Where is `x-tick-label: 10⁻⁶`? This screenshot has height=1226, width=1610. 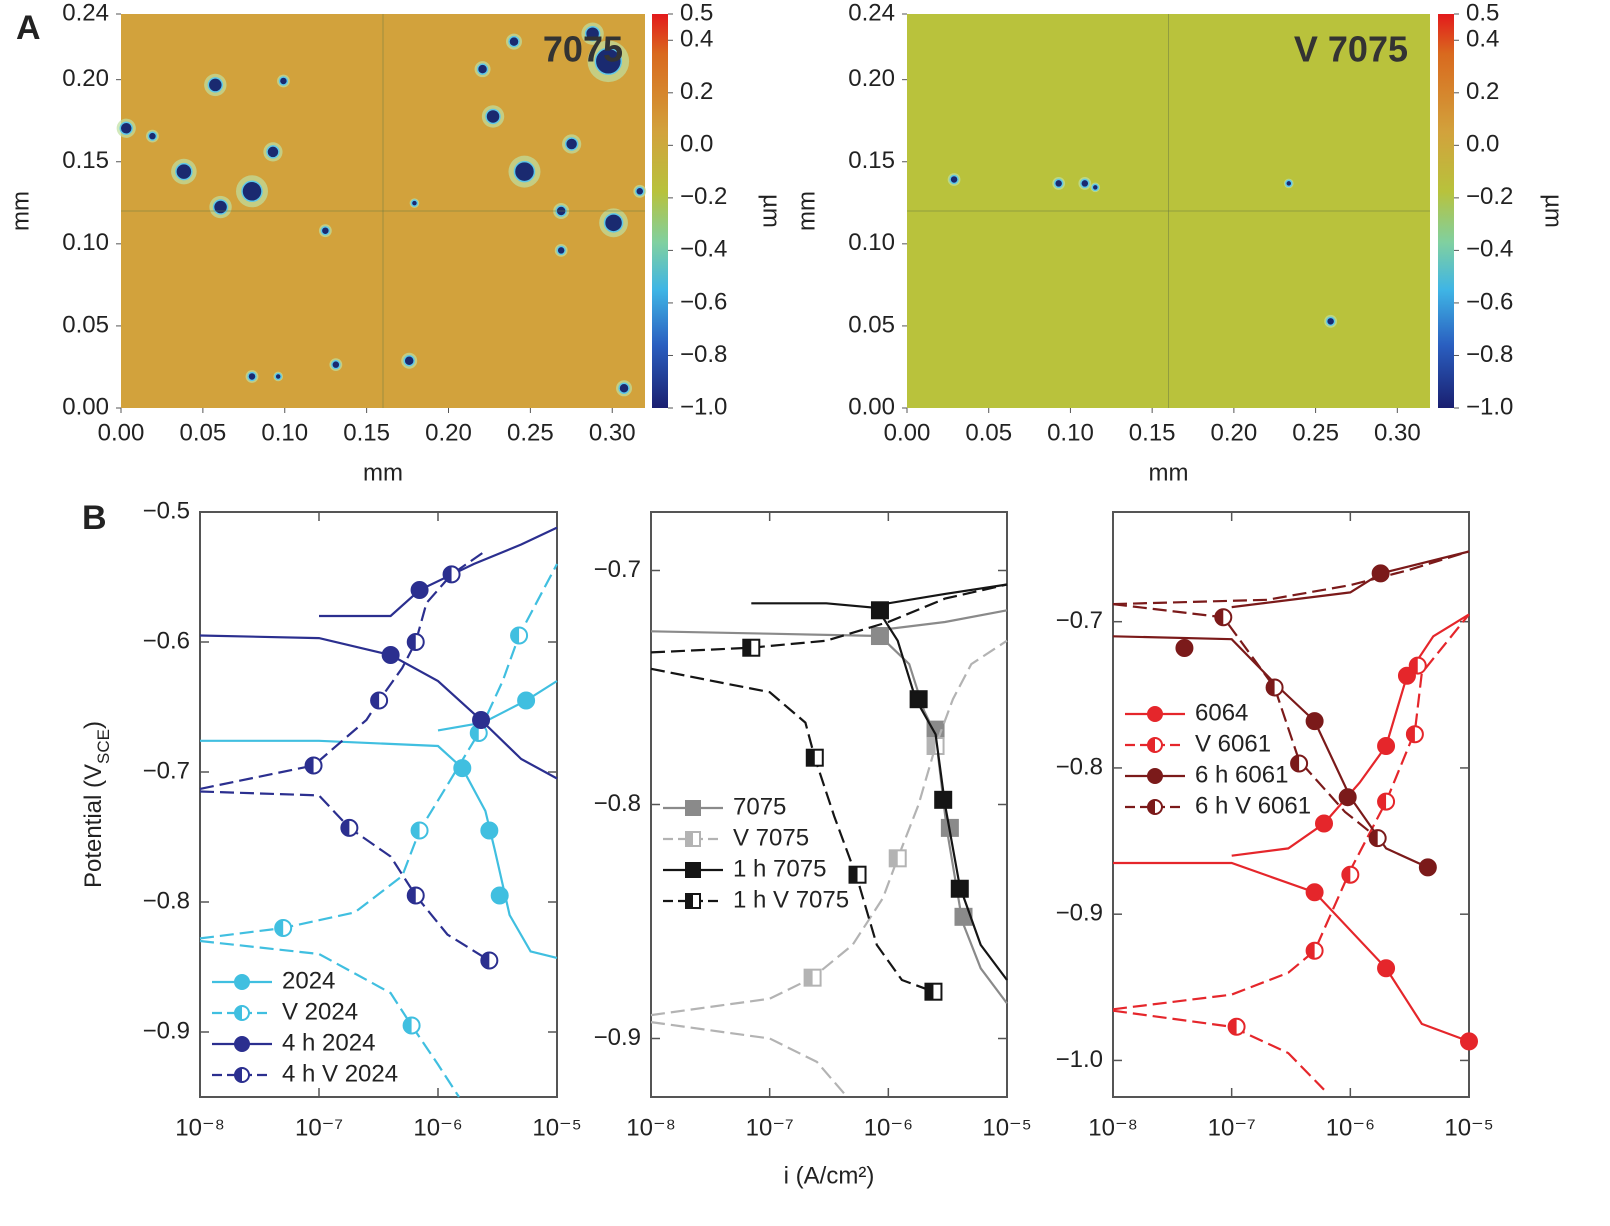 x-tick-label: 10⁻⁶ is located at coordinates (437, 1127).